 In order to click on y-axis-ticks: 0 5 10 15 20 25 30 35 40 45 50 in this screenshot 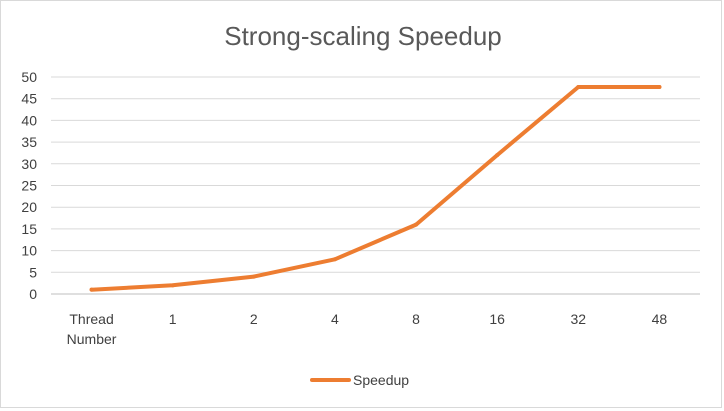, I will do `click(29, 185)`.